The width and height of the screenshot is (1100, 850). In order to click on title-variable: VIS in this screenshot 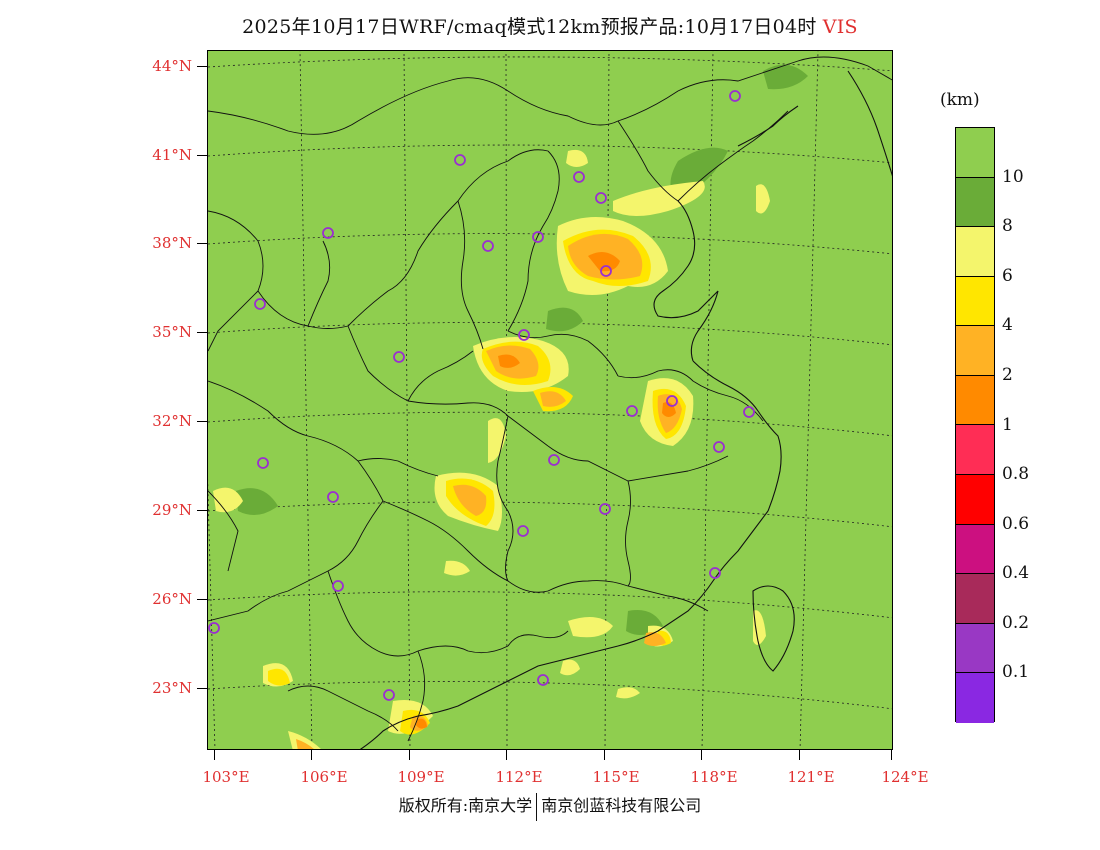, I will do `click(840, 27)`.